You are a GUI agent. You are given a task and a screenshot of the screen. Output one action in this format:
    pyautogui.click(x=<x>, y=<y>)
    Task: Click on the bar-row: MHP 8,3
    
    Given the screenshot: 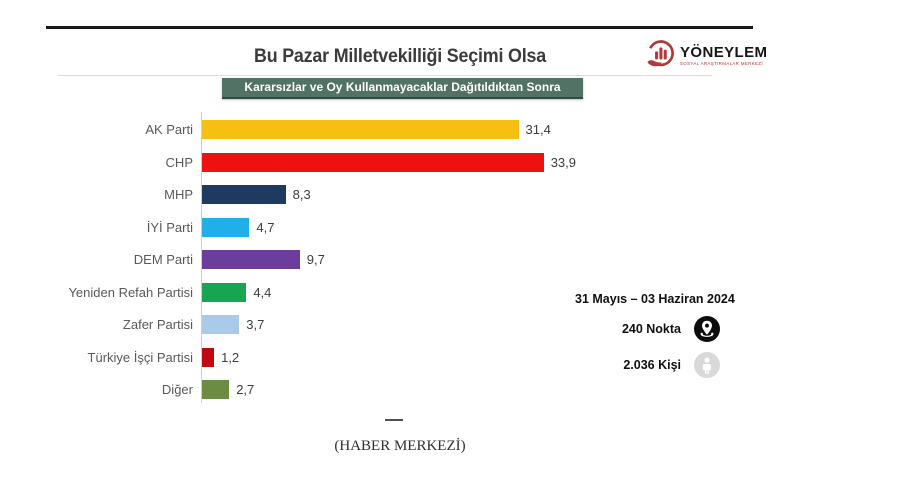 What is the action you would take?
    pyautogui.click(x=320, y=194)
    